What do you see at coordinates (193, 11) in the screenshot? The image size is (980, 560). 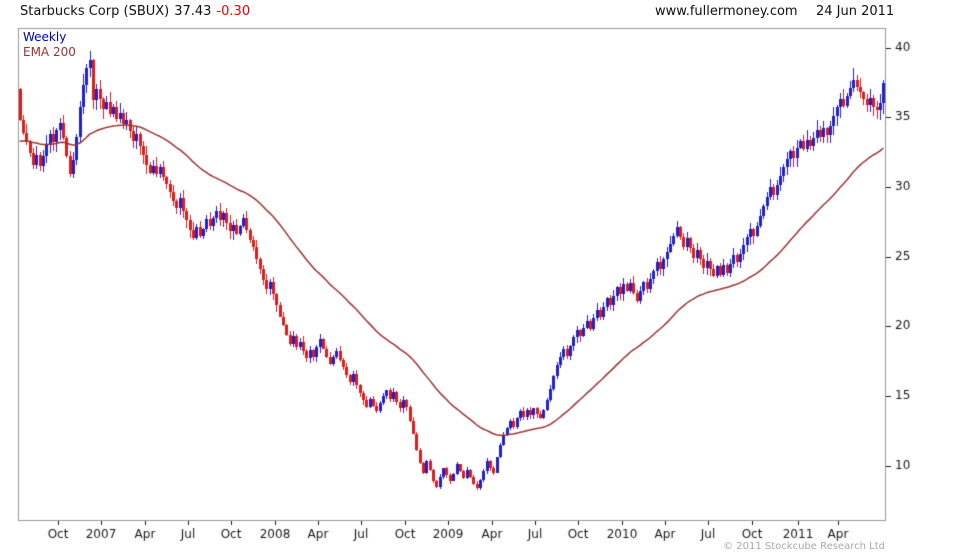 I see `stock-price: 37.43` at bounding box center [193, 11].